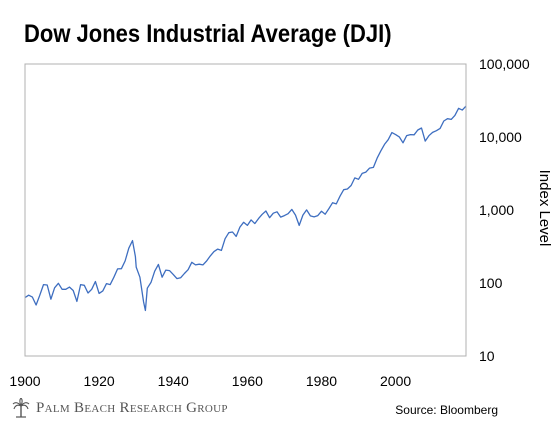 The image size is (560, 440). What do you see at coordinates (504, 64) in the screenshot?
I see `y-tick-label: 100,000` at bounding box center [504, 64].